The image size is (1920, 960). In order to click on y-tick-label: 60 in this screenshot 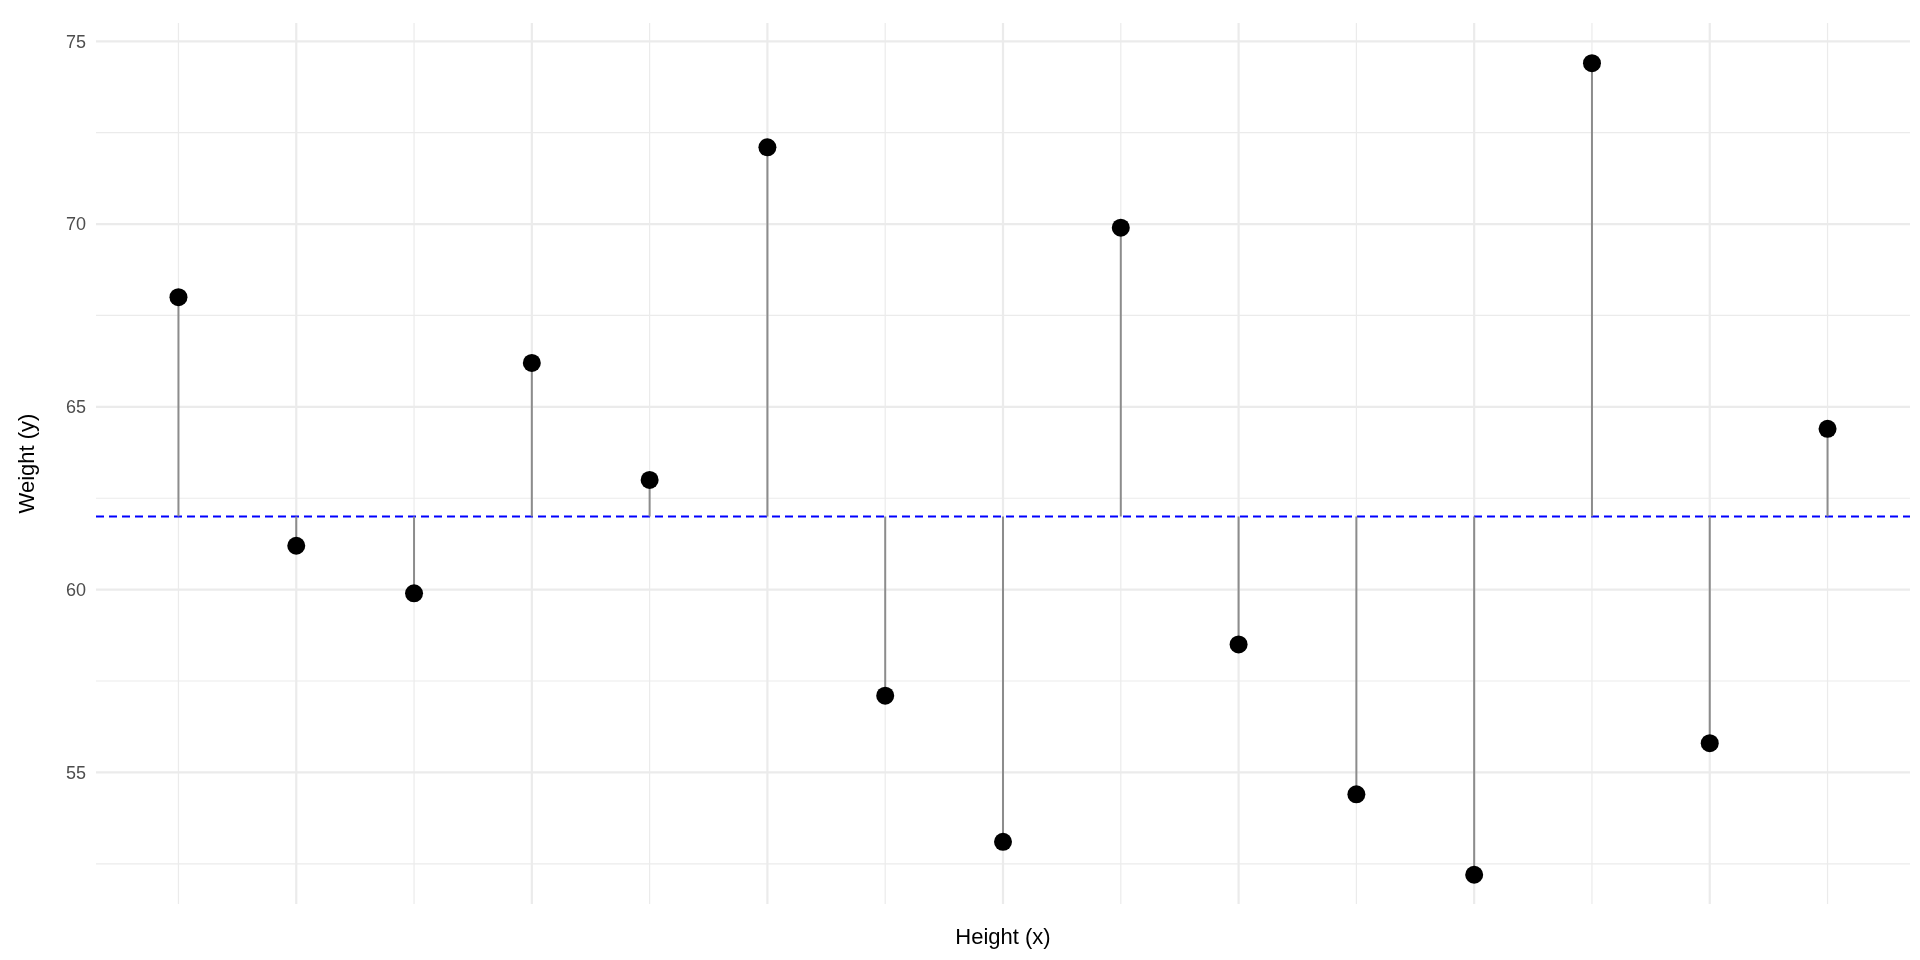, I will do `click(75, 589)`.